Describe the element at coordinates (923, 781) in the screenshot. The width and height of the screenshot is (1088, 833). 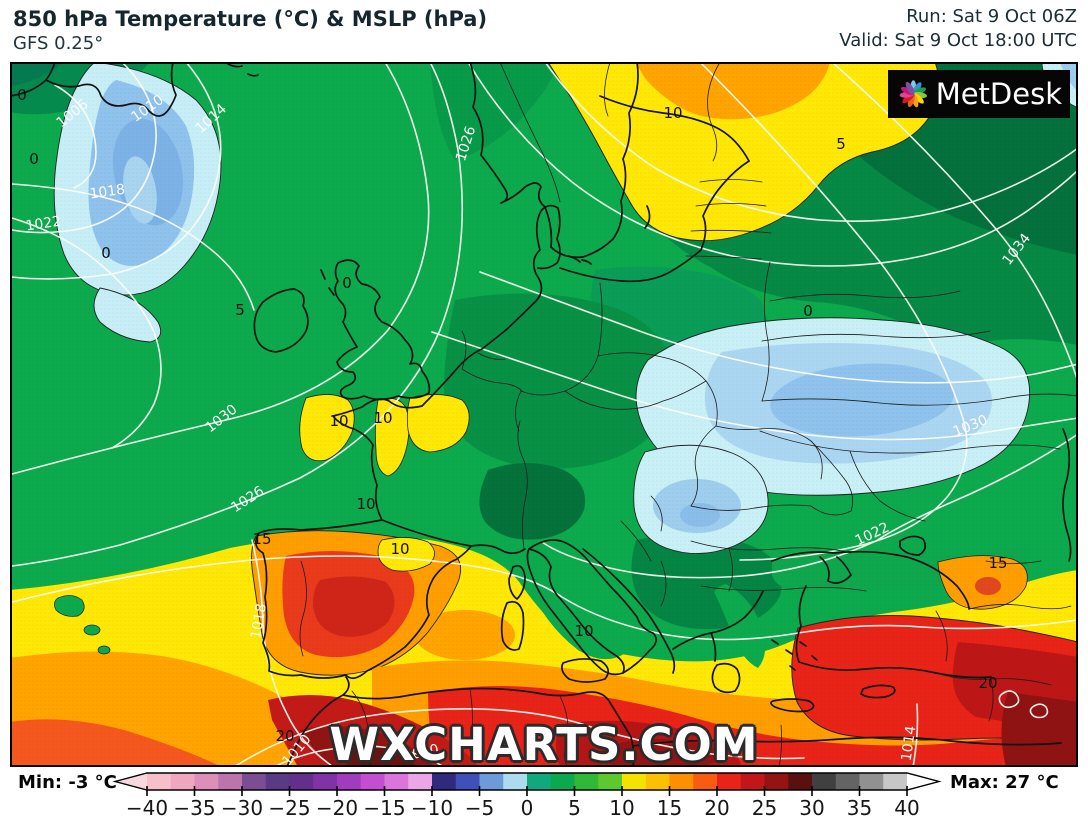
I see `legend-right-arrow` at that location.